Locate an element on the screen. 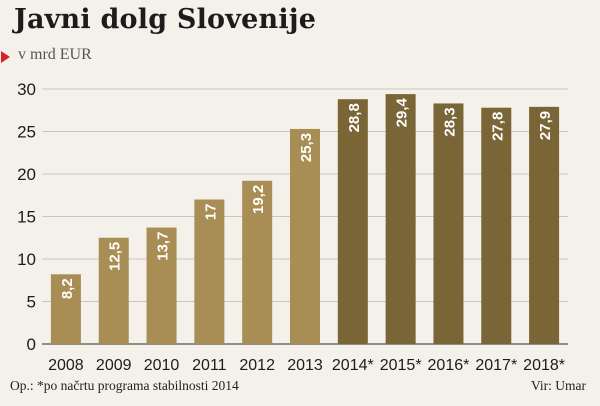  x-tick-label: 2015* is located at coordinates (401, 365).